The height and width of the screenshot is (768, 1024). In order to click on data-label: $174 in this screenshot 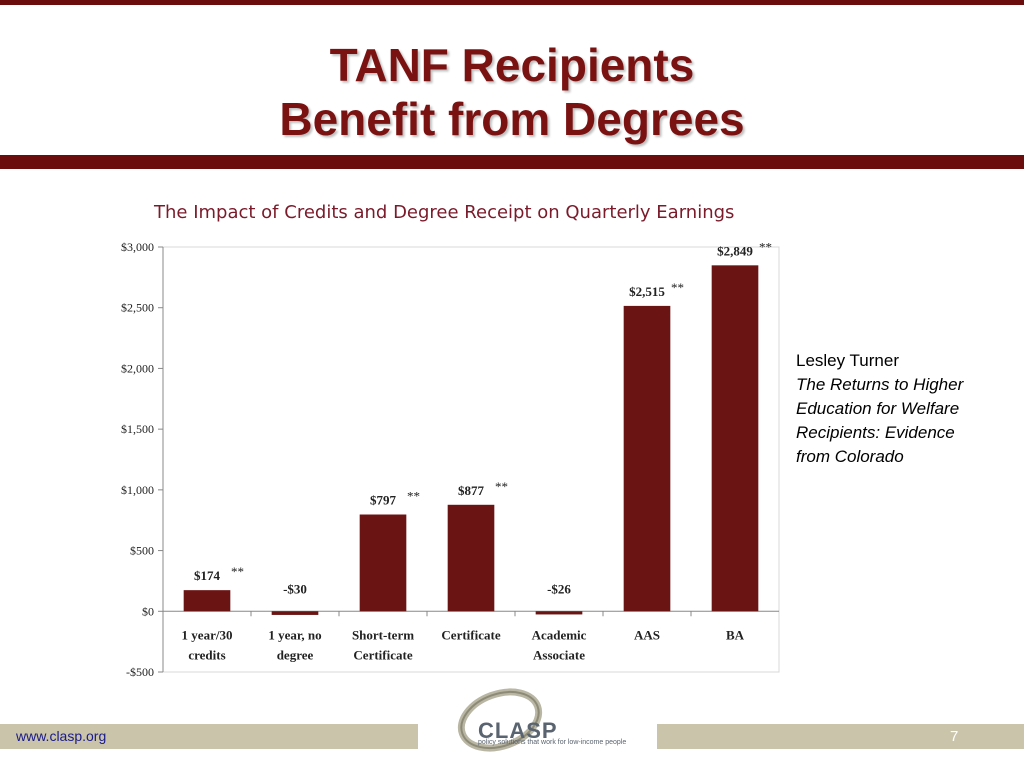, I will do `click(207, 575)`.